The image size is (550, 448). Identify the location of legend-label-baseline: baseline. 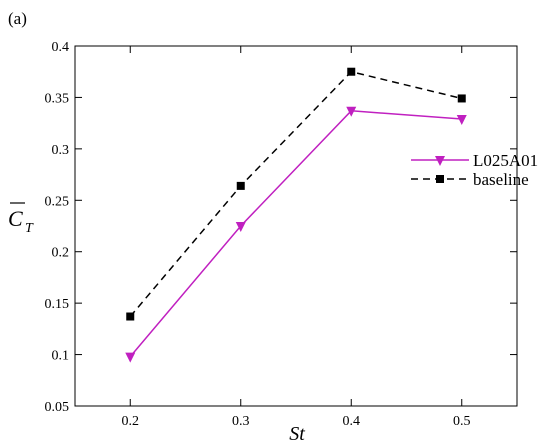
(501, 179).